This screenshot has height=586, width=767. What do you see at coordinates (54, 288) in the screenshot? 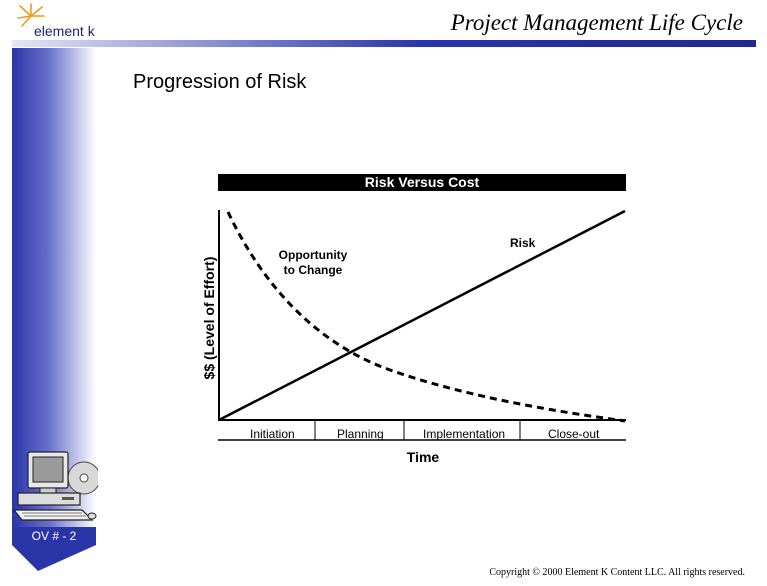
I see `sidebar-gradient` at bounding box center [54, 288].